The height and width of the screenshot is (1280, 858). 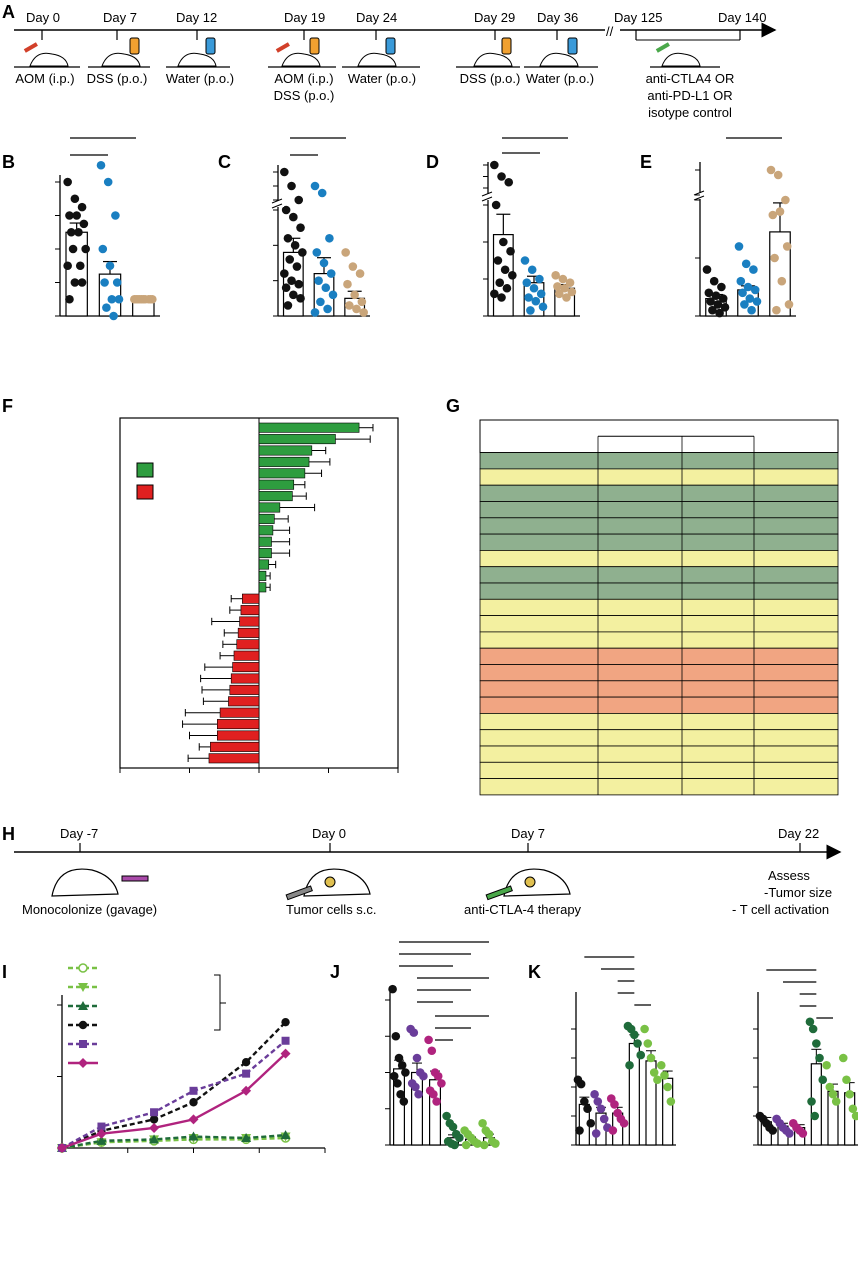 What do you see at coordinates (335, 972) in the screenshot?
I see `panel-label-j: J` at bounding box center [335, 972].